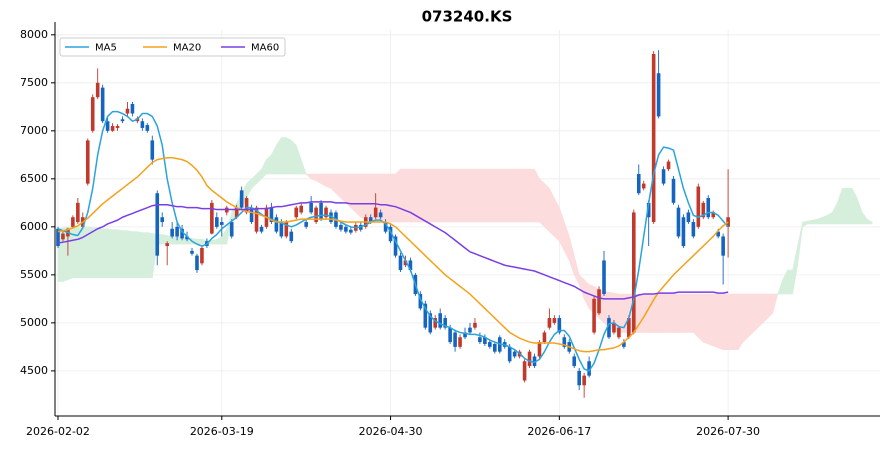 Image resolution: width=890 pixels, height=450 pixels. I want to click on y-tick-label: 4500, so click(34, 370).